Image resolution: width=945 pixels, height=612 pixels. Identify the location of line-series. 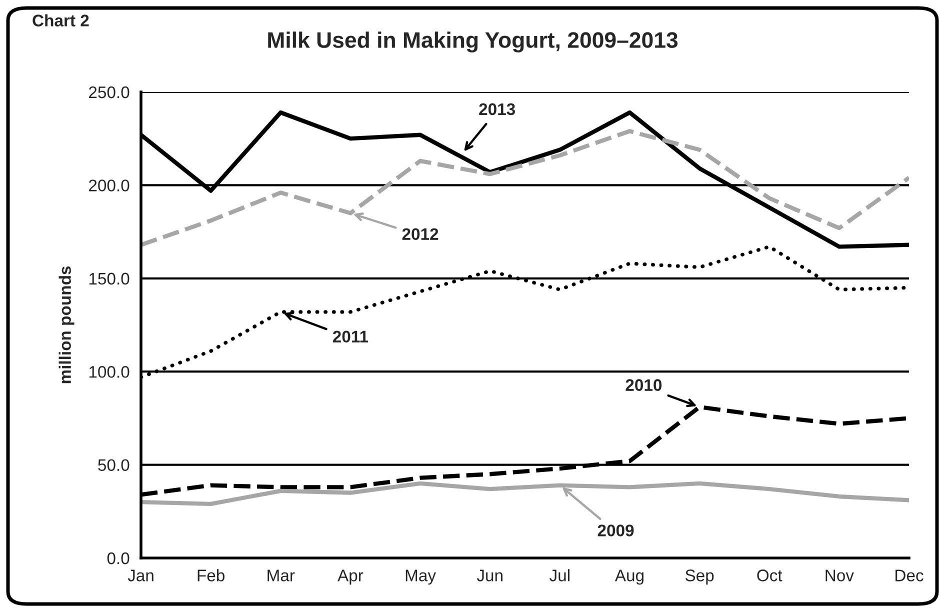
(525, 493).